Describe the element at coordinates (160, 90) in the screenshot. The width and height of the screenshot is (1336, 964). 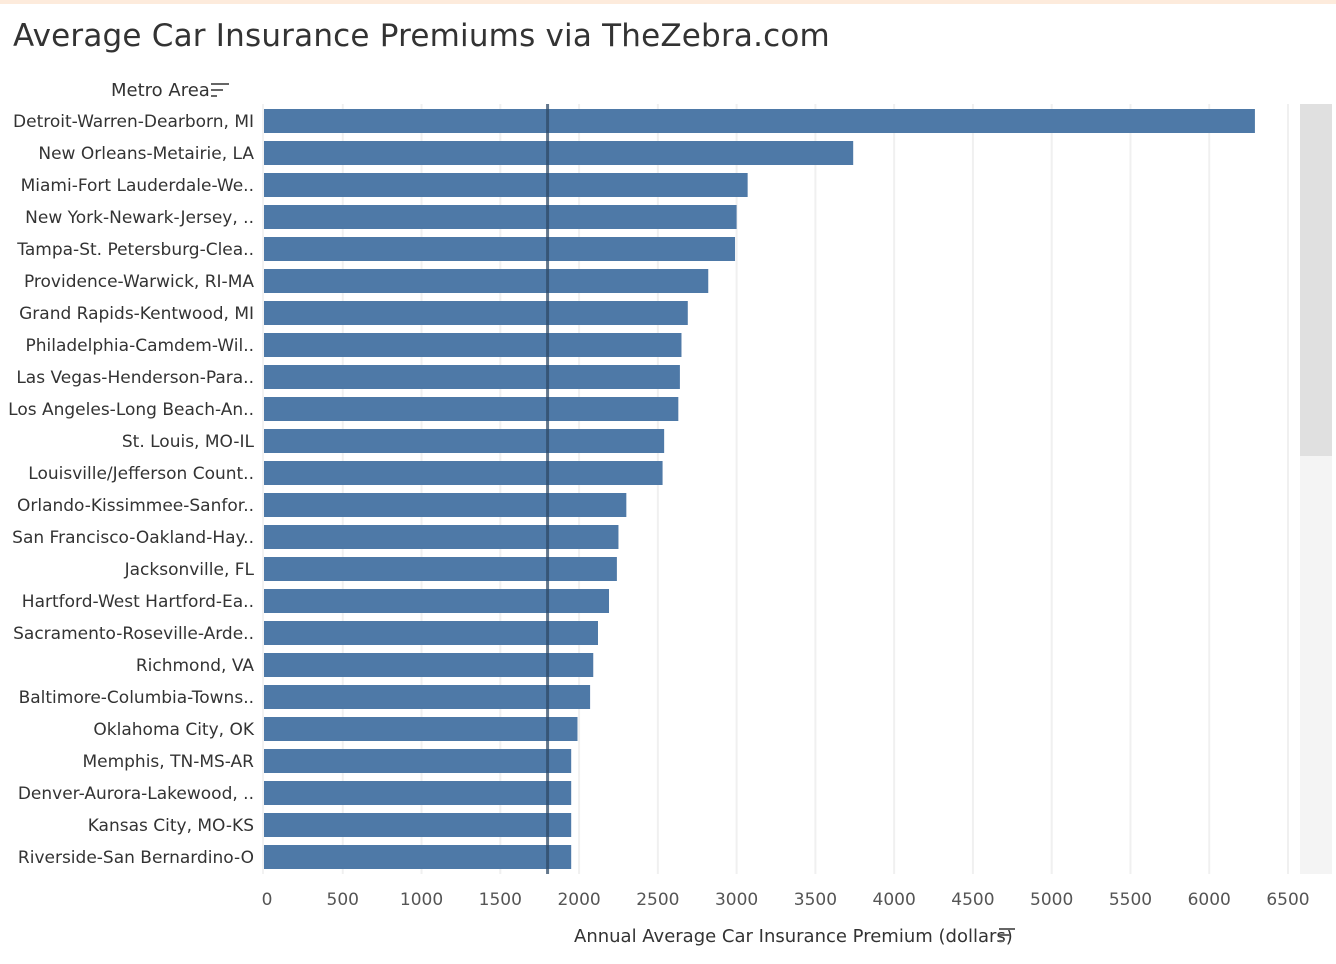
I see `row-header-label: Metro Area` at that location.